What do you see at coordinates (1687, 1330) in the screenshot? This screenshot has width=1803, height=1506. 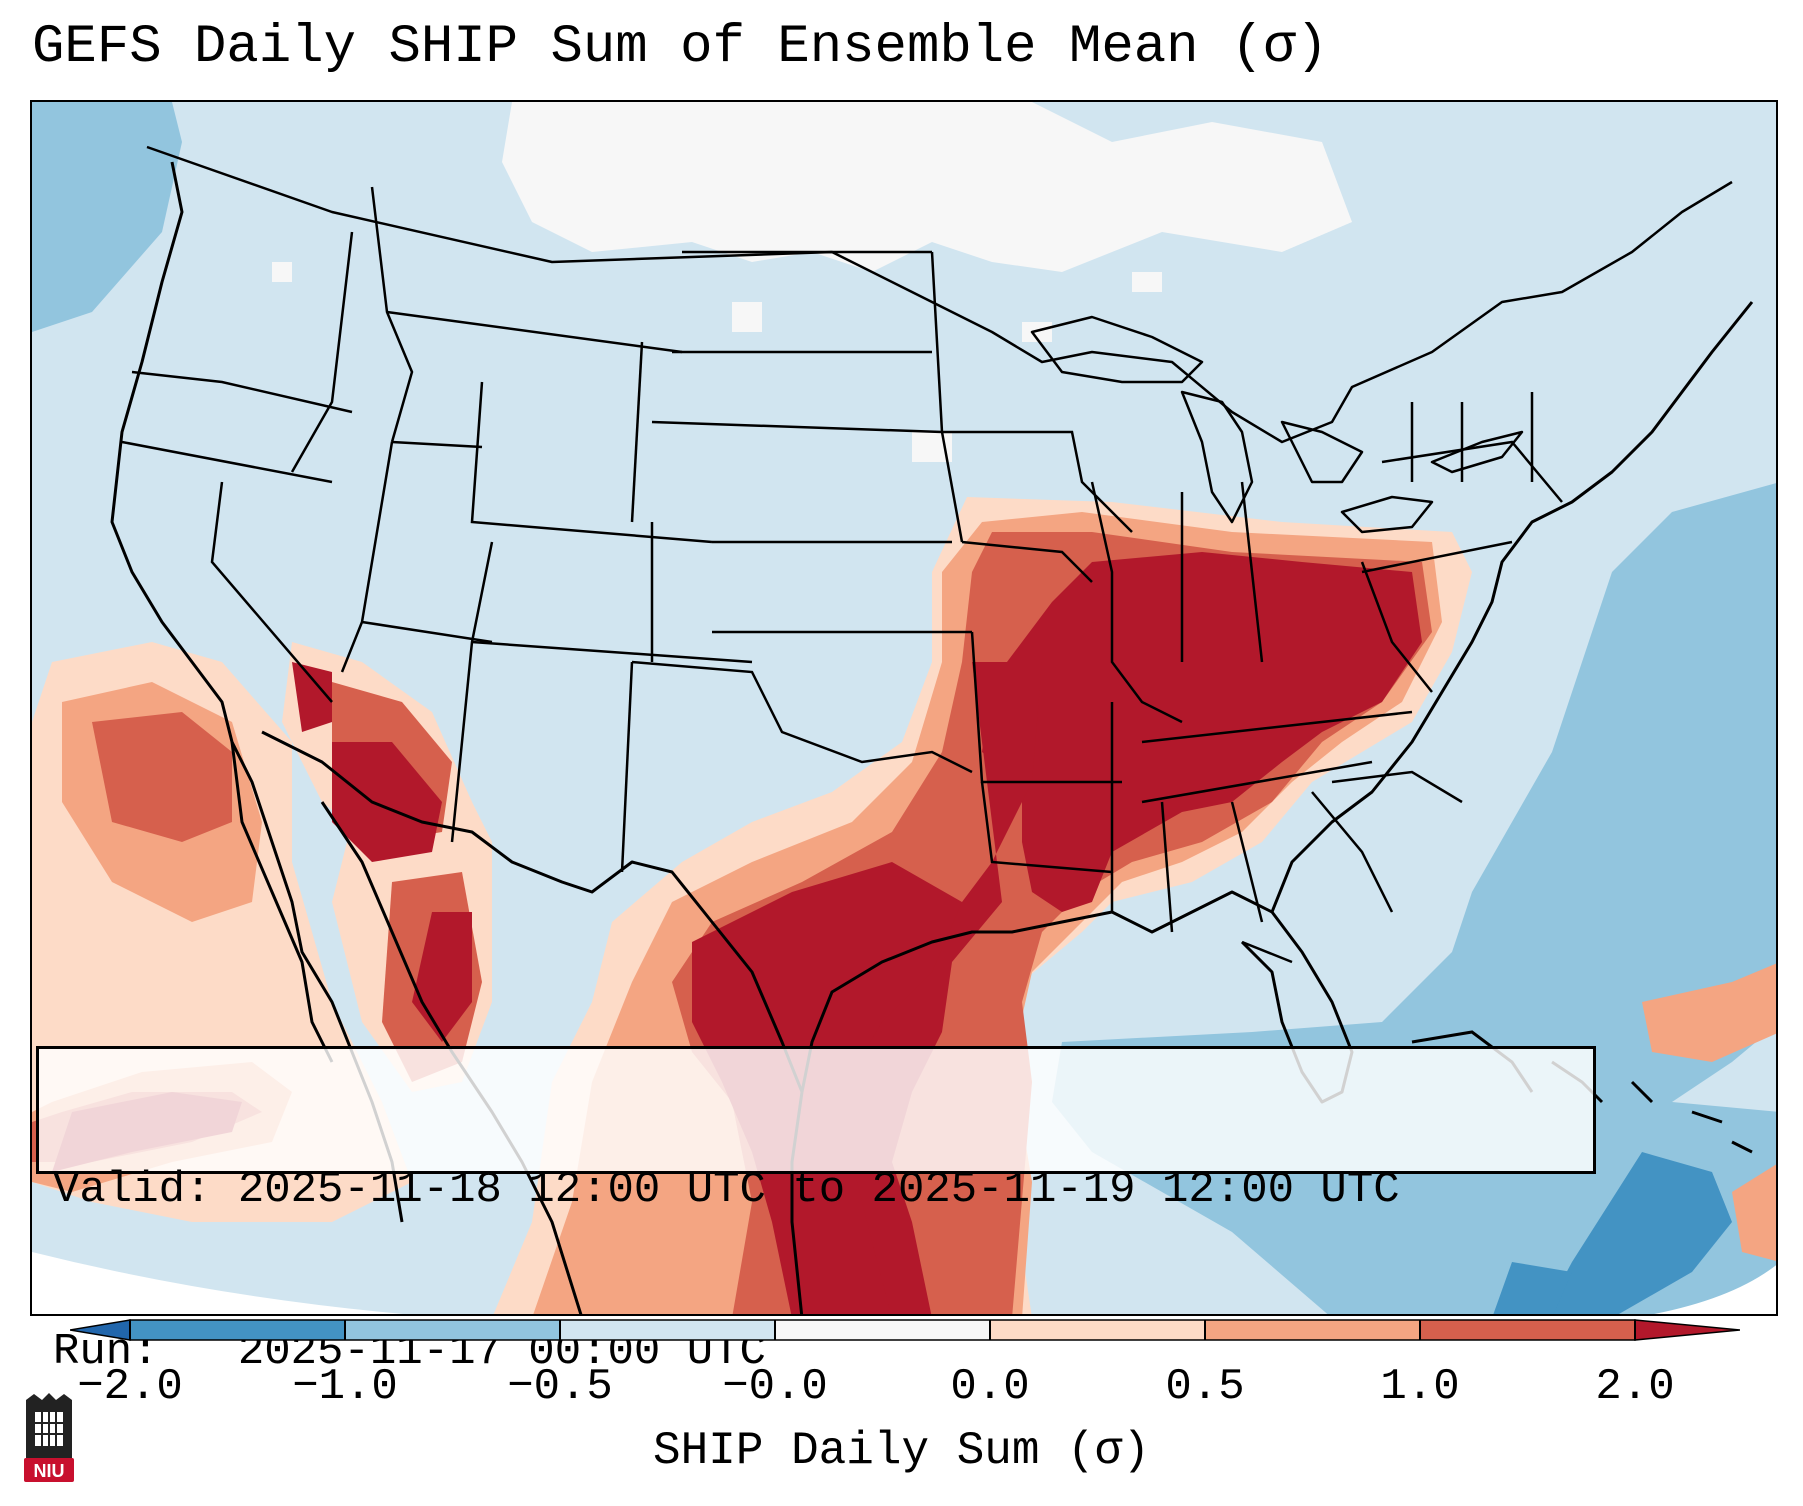 I see `colorbar-high-extension` at bounding box center [1687, 1330].